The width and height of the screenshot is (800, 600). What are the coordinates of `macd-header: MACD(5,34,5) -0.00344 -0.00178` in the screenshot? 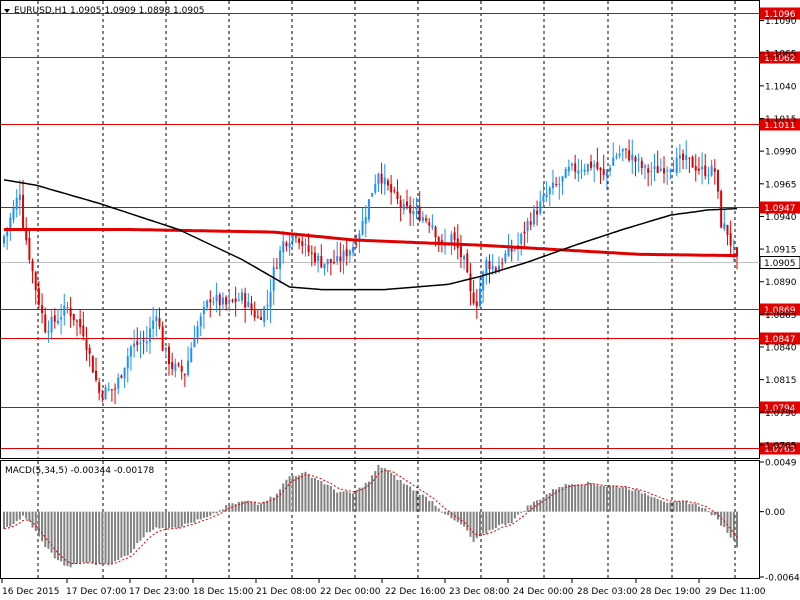 It's located at (80, 471).